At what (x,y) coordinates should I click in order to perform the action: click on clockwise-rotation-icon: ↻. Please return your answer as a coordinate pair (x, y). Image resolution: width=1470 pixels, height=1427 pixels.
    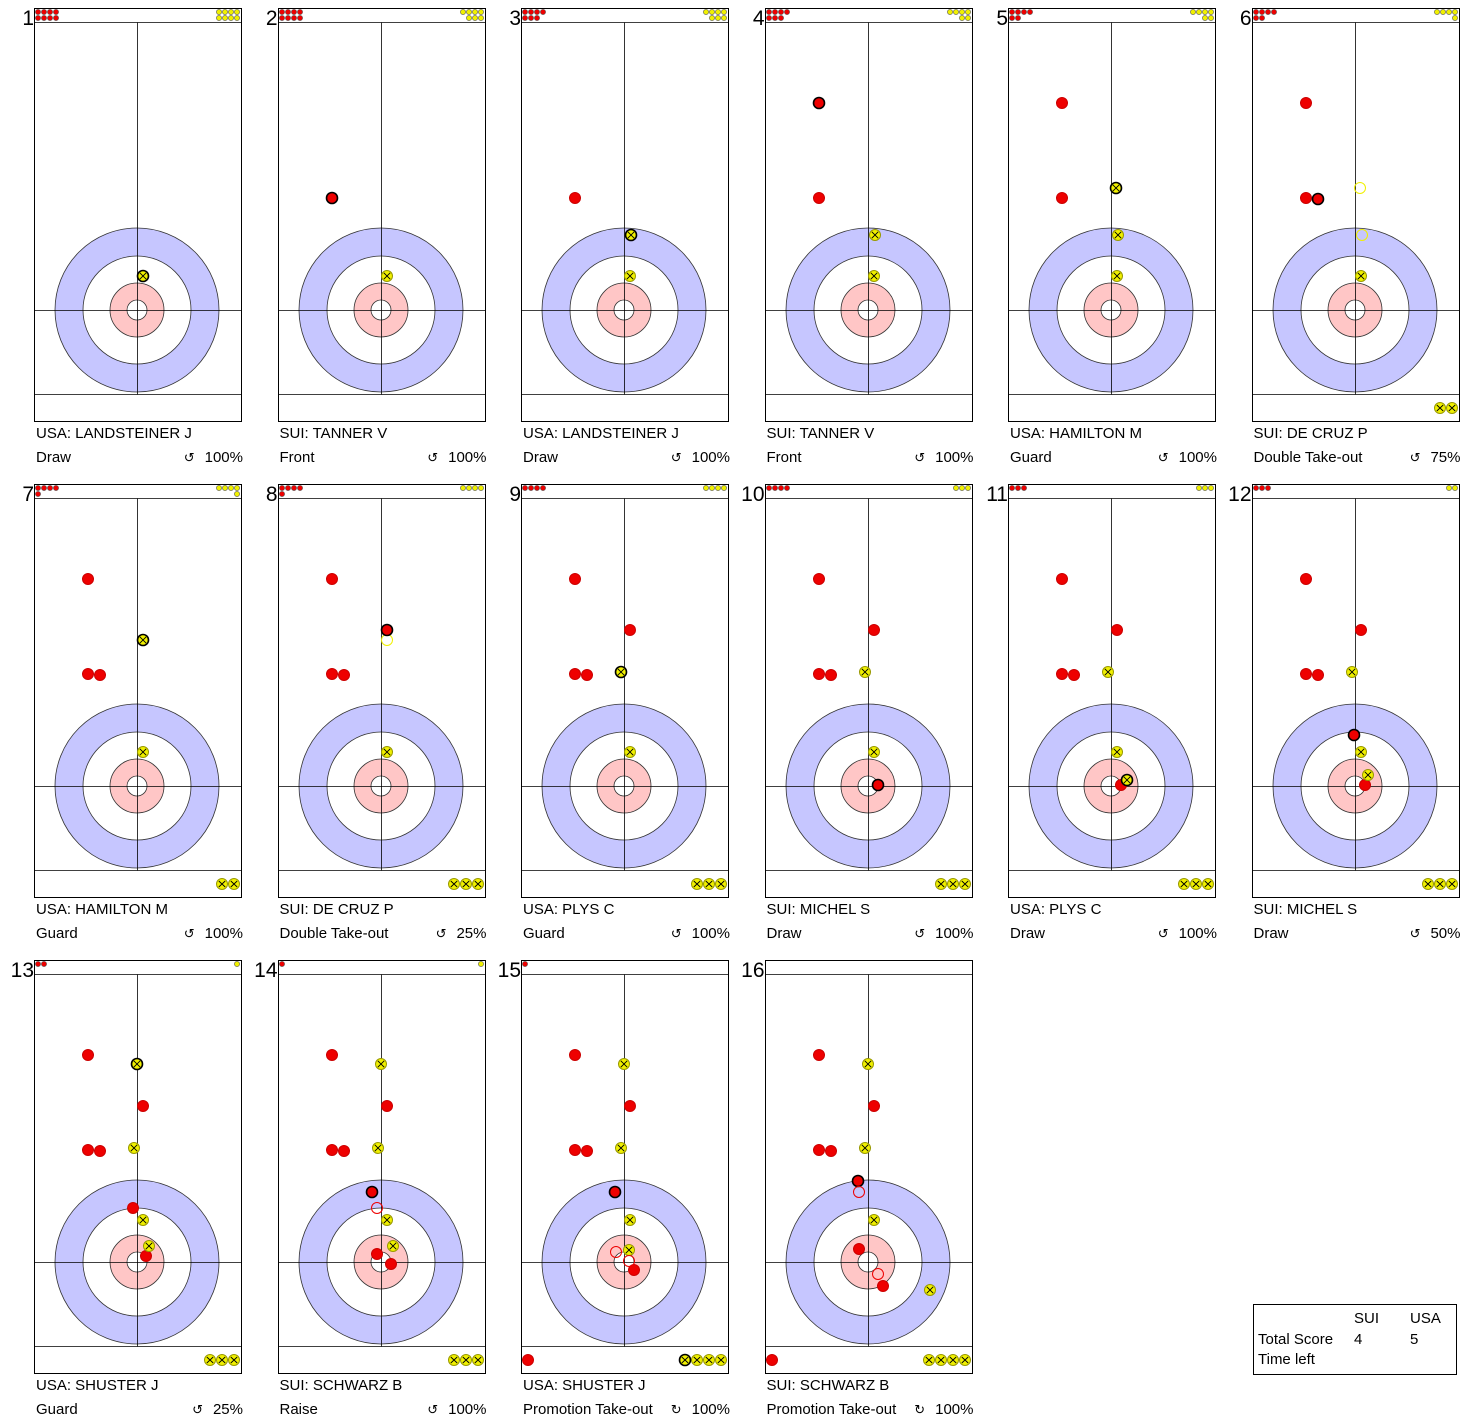
    Looking at the image, I should click on (920, 1410).